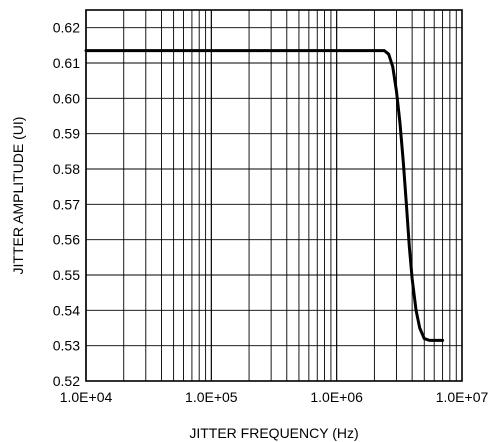  Describe the element at coordinates (18, 196) in the screenshot. I see `y-axis-title: JITTER AMPLITUDE (UI)` at that location.